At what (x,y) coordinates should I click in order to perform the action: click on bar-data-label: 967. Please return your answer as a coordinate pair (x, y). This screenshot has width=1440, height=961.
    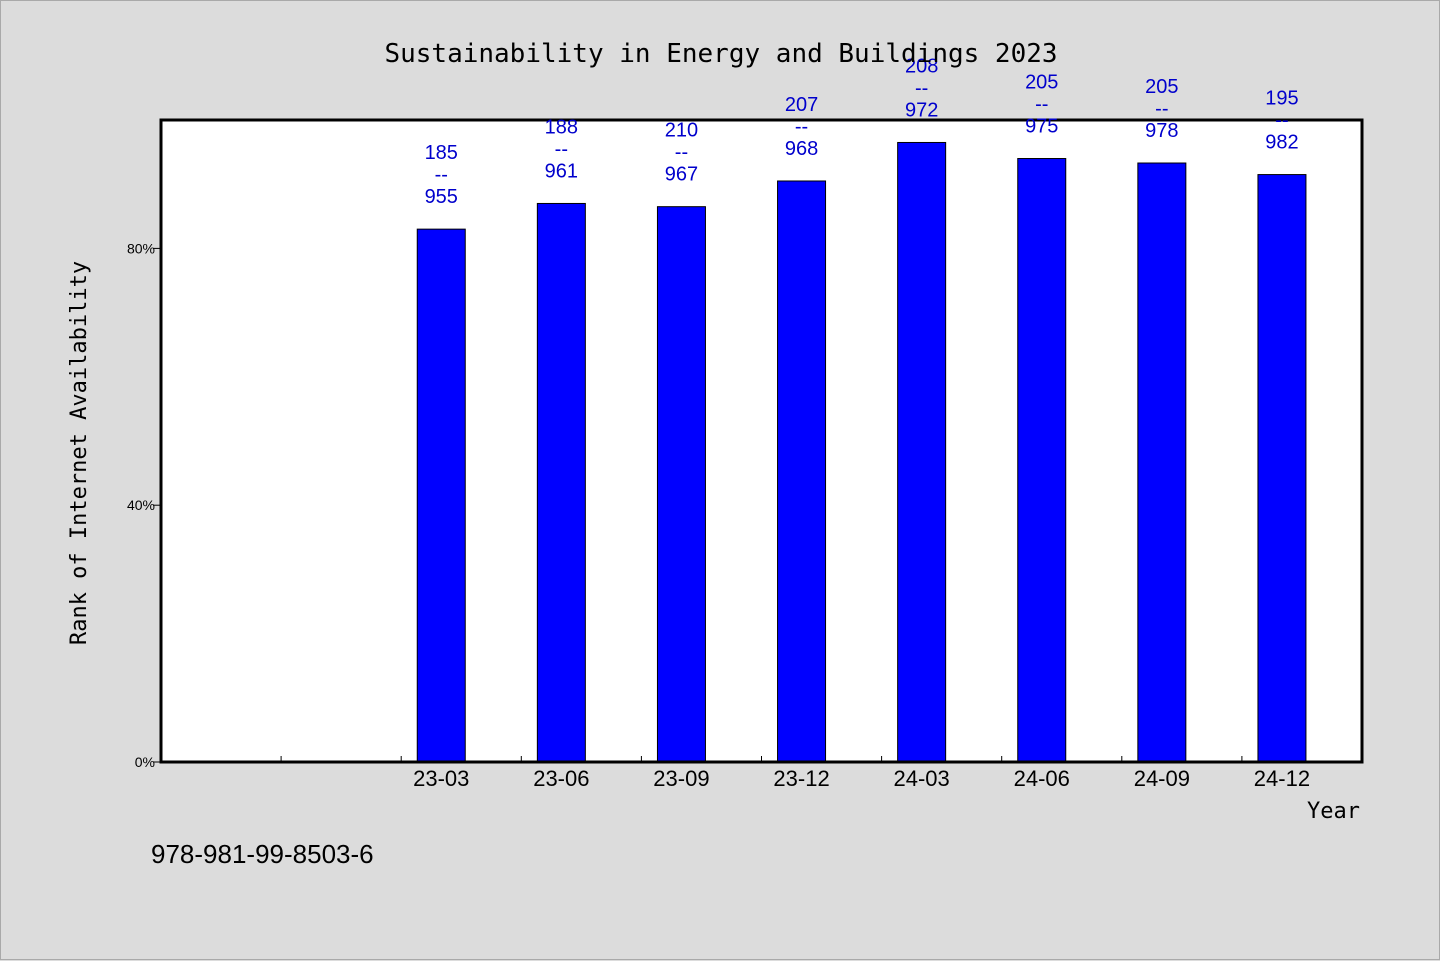
    Looking at the image, I should click on (681, 175).